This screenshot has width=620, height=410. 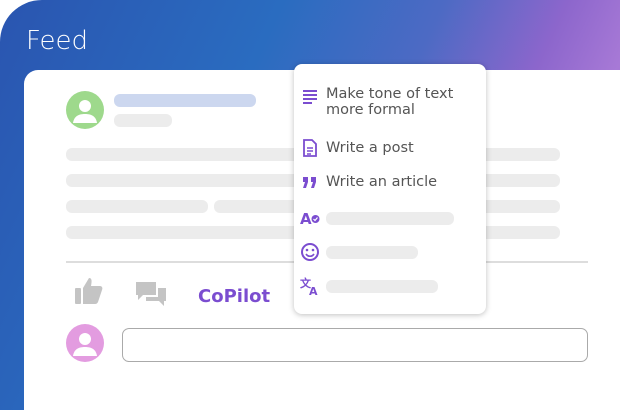 I want to click on svg-text: 文, so click(x=306, y=283).